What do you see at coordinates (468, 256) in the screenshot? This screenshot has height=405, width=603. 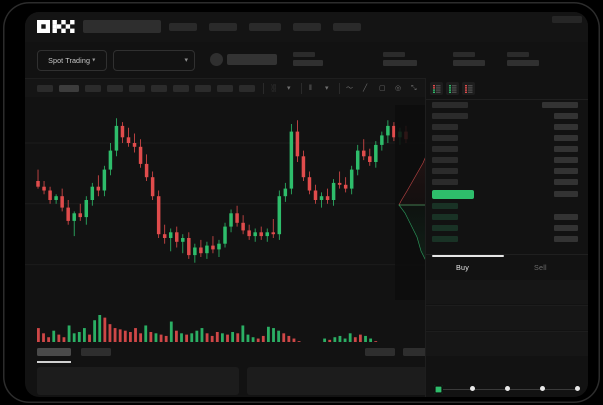 I see `buy-tab-underline` at bounding box center [468, 256].